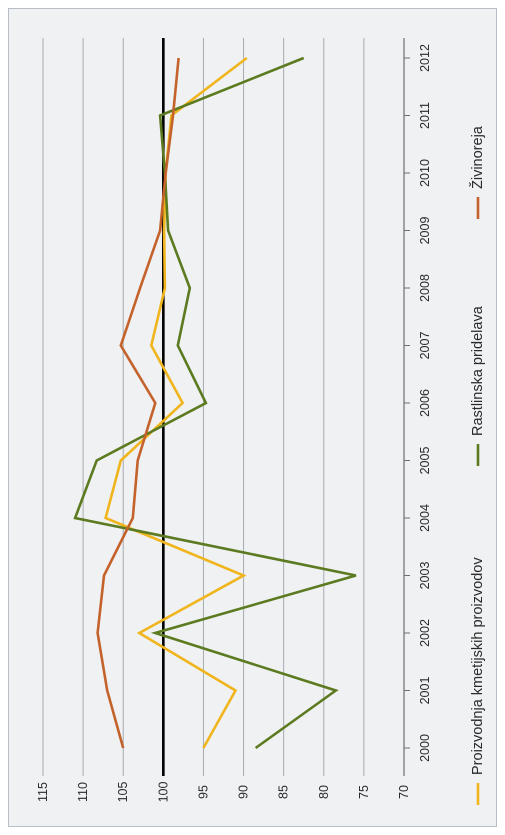 This screenshot has height=835, width=505. Describe the element at coordinates (425, 691) in the screenshot. I see `year-tick-label: 2001` at that location.